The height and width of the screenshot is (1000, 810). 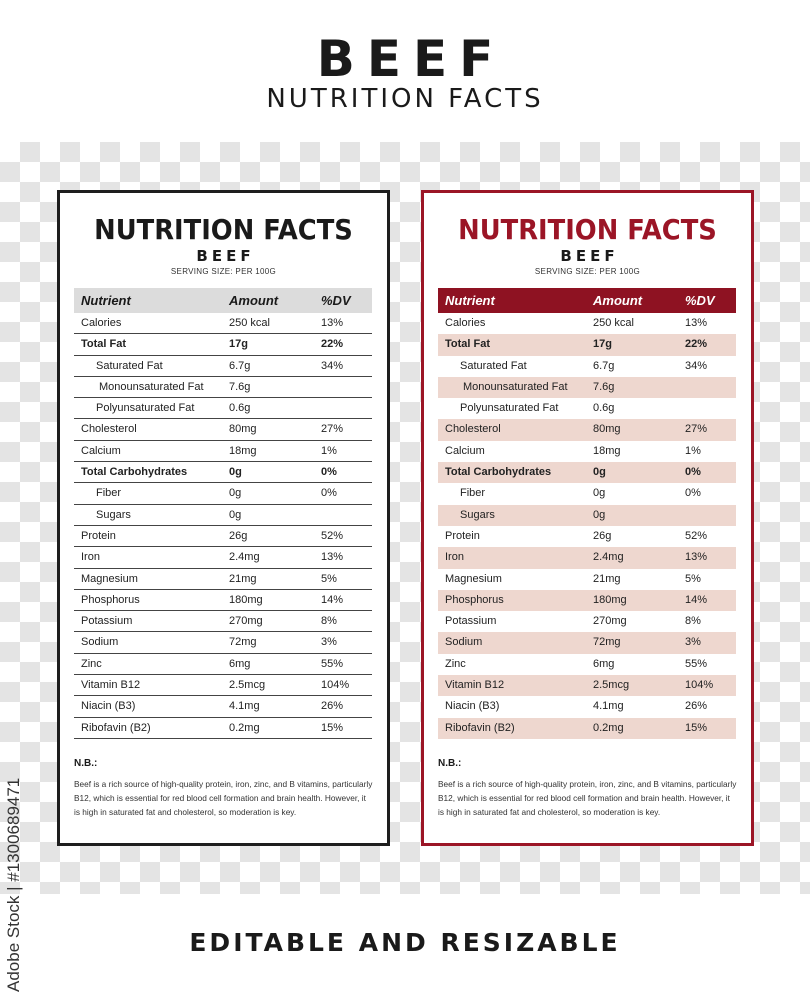 What do you see at coordinates (101, 323) in the screenshot?
I see `nutrient-name: Calories` at bounding box center [101, 323].